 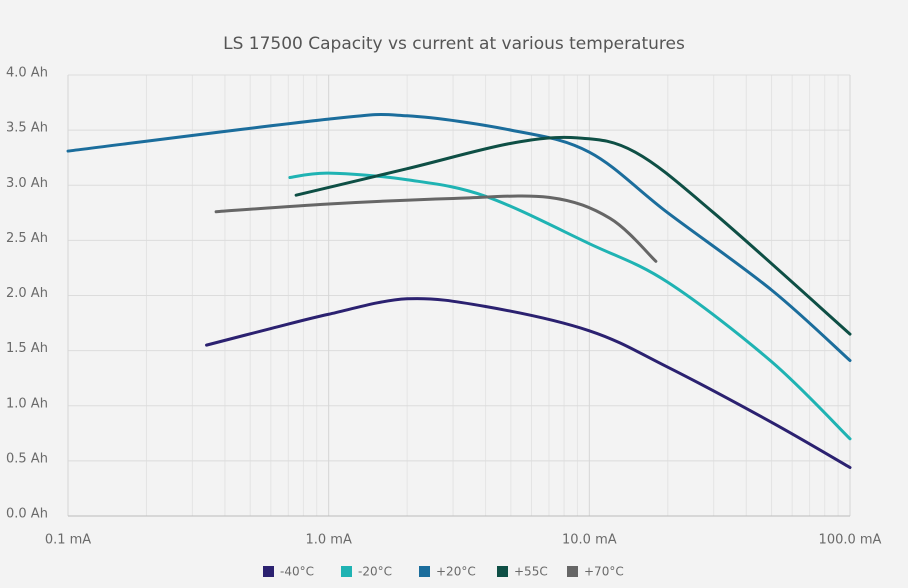 What do you see at coordinates (27, 403) in the screenshot?
I see `y-tick-label: 1.0 Ah` at bounding box center [27, 403].